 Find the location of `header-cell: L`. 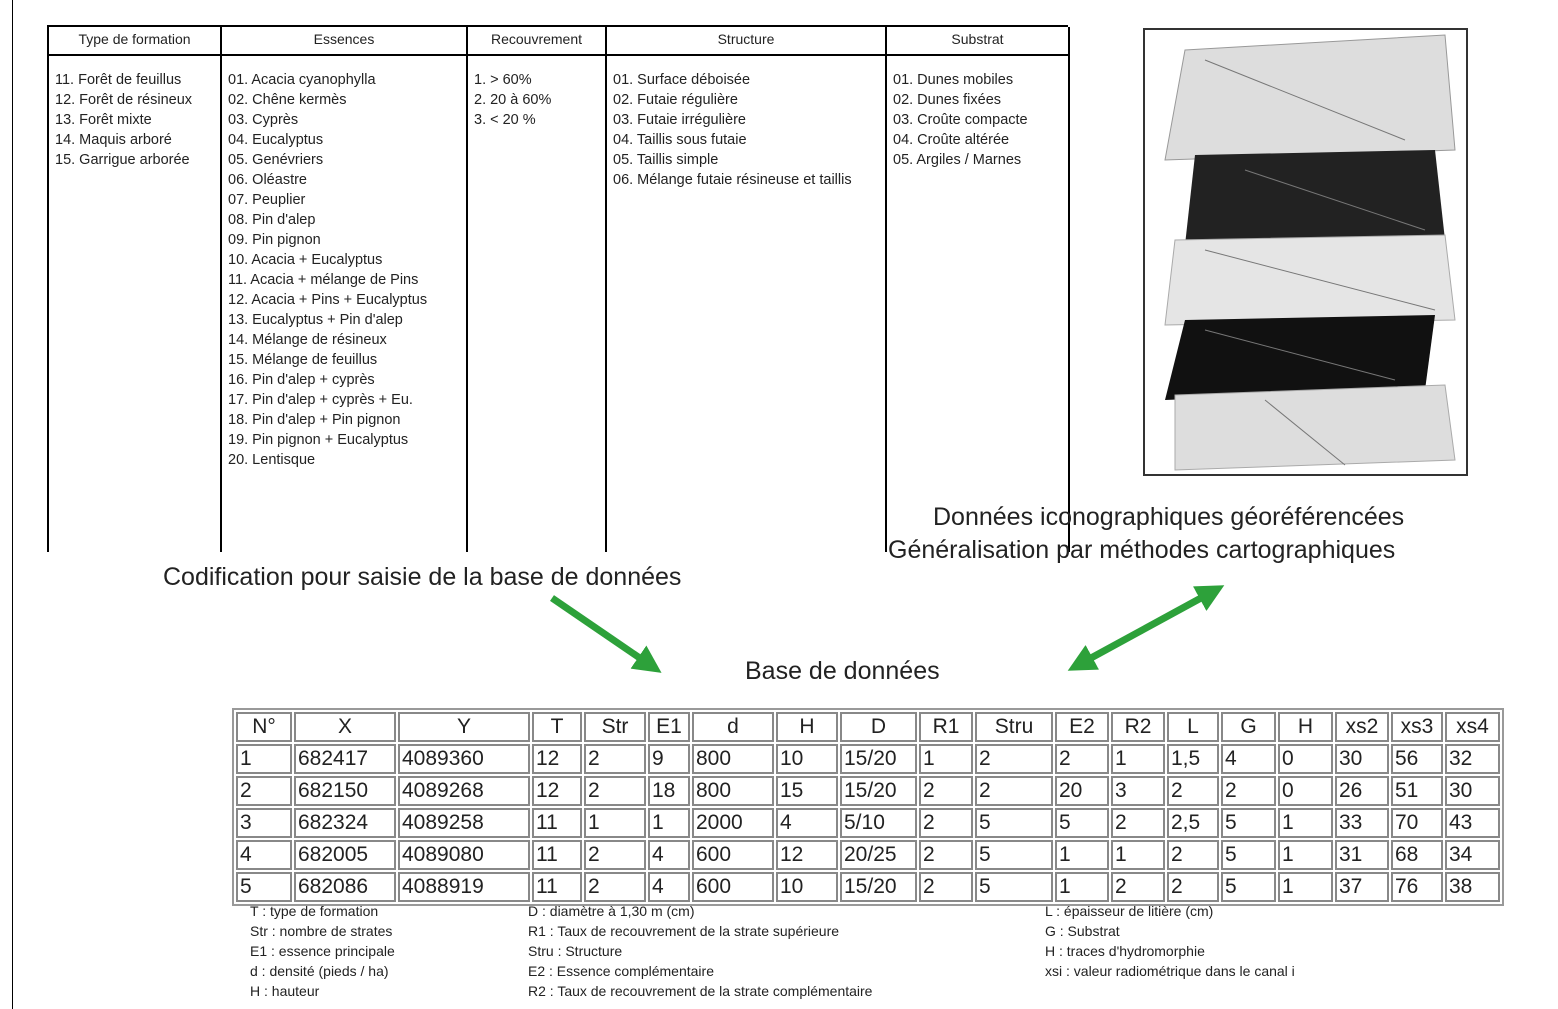

header-cell: L is located at coordinates (1193, 727).